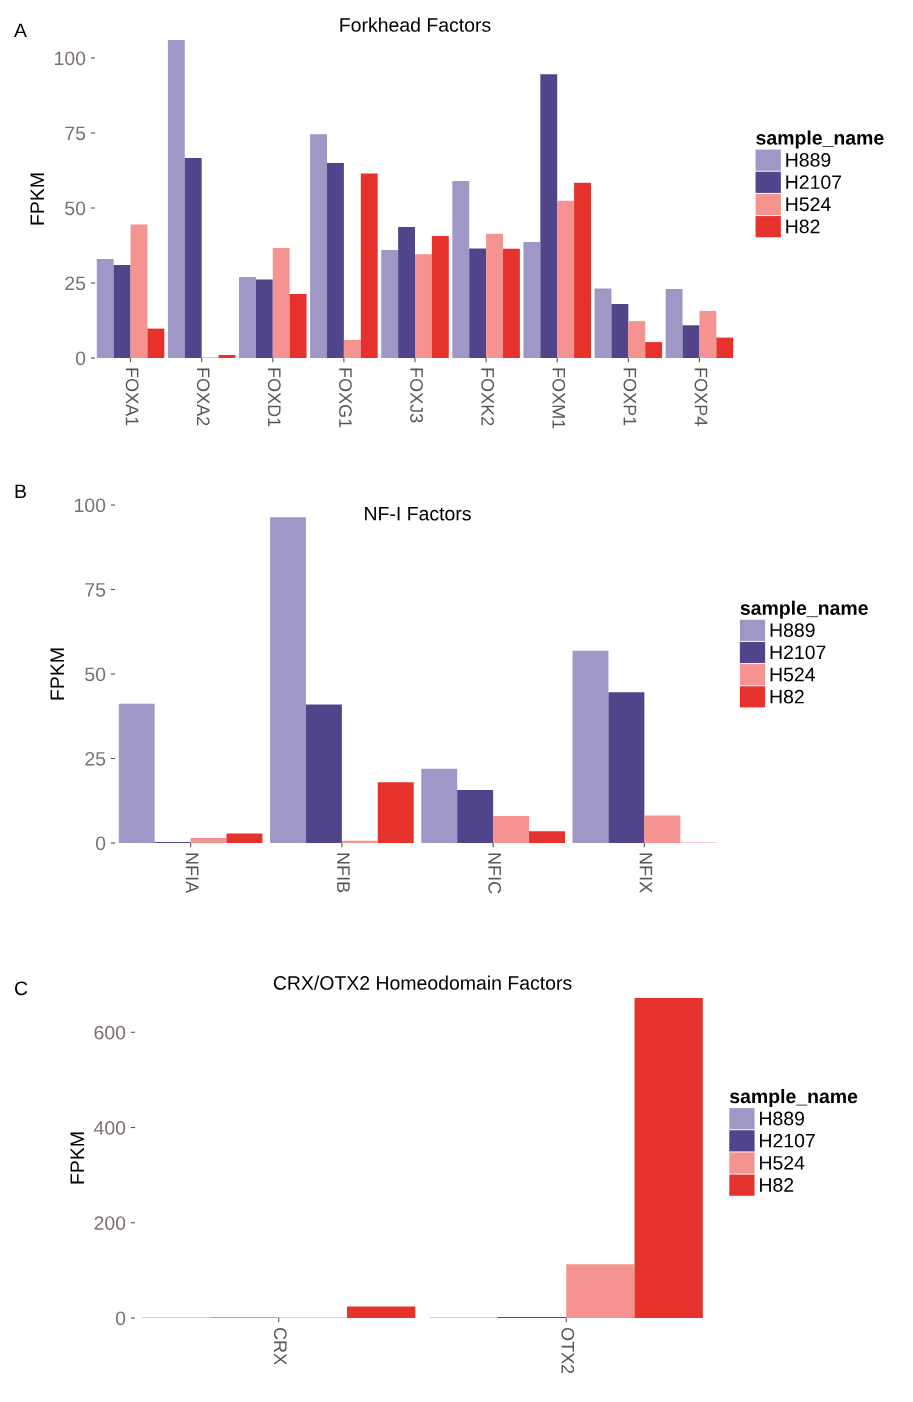 The image size is (913, 1402). I want to click on x-tick-label: FOXM1, so click(559, 398).